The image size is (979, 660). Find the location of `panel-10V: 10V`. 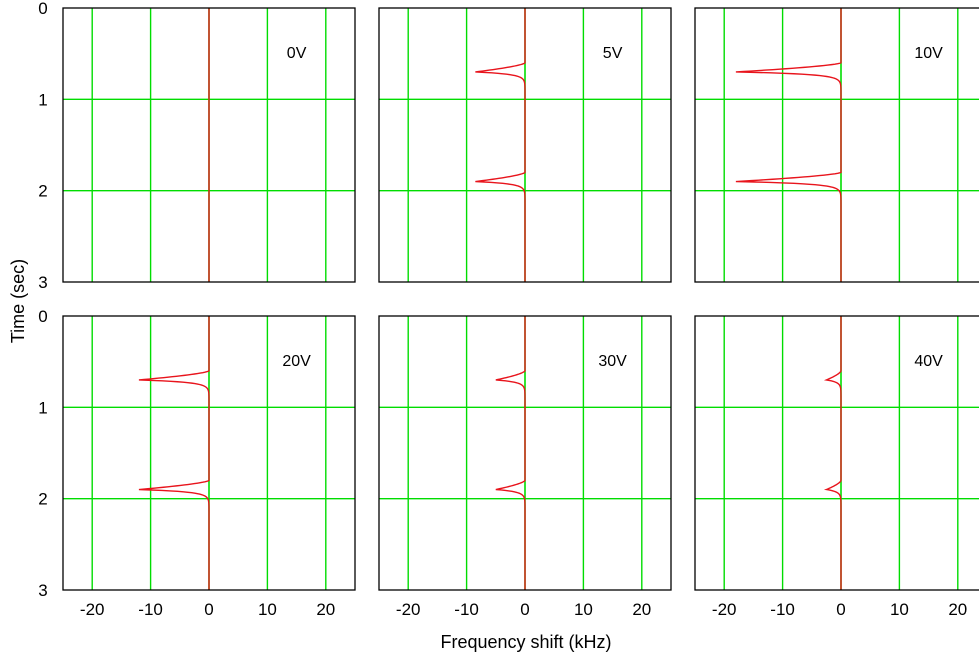

panel-10V: 10V is located at coordinates (836, 145).